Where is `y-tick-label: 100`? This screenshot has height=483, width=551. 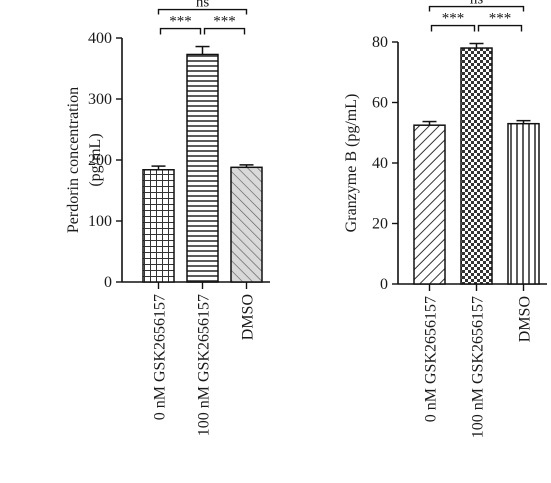 y-tick-label: 100 is located at coordinates (100, 221).